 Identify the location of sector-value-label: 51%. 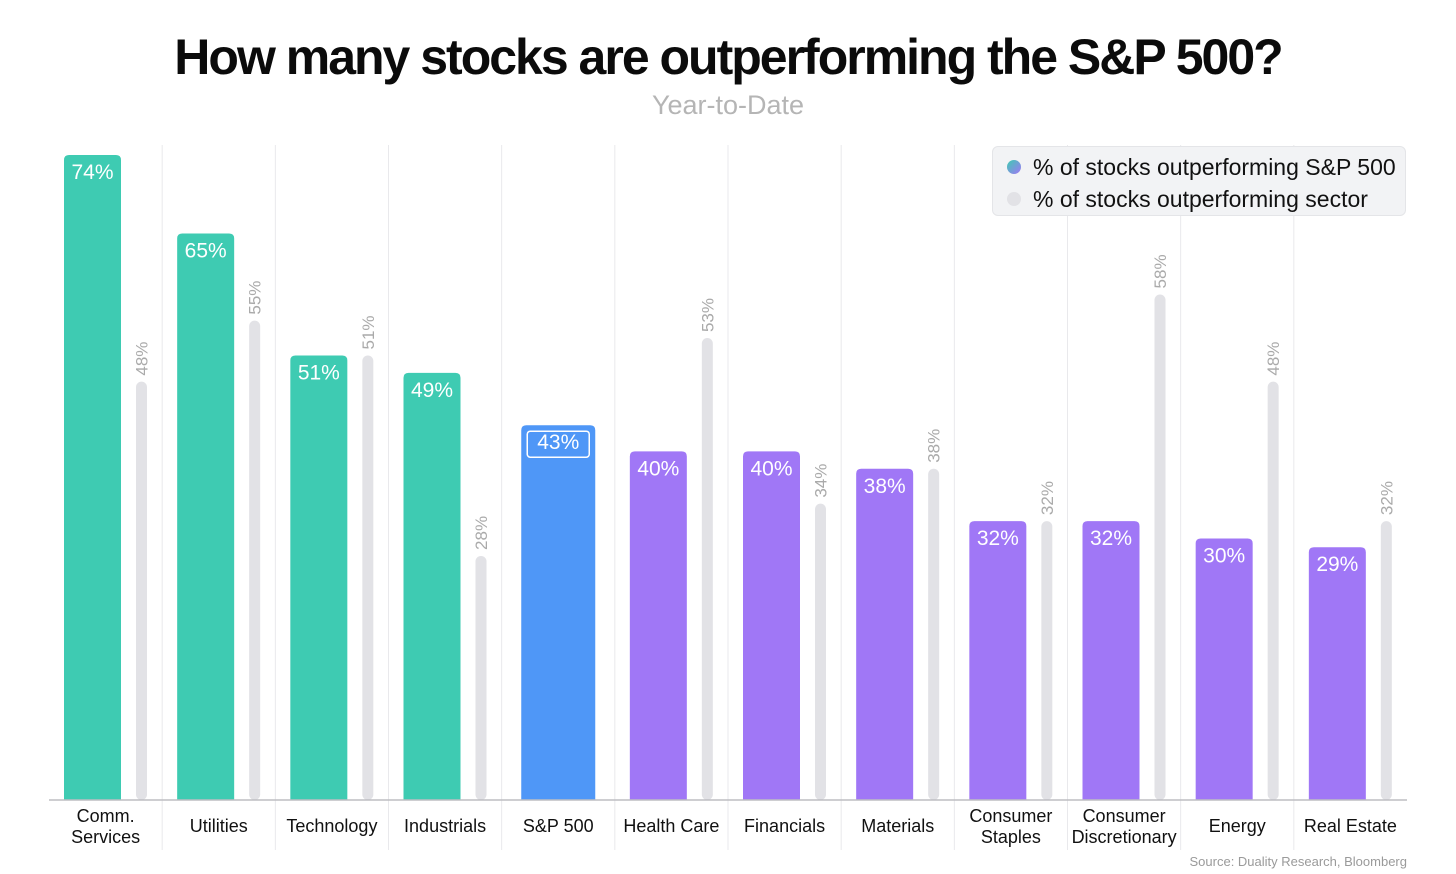
(368, 332).